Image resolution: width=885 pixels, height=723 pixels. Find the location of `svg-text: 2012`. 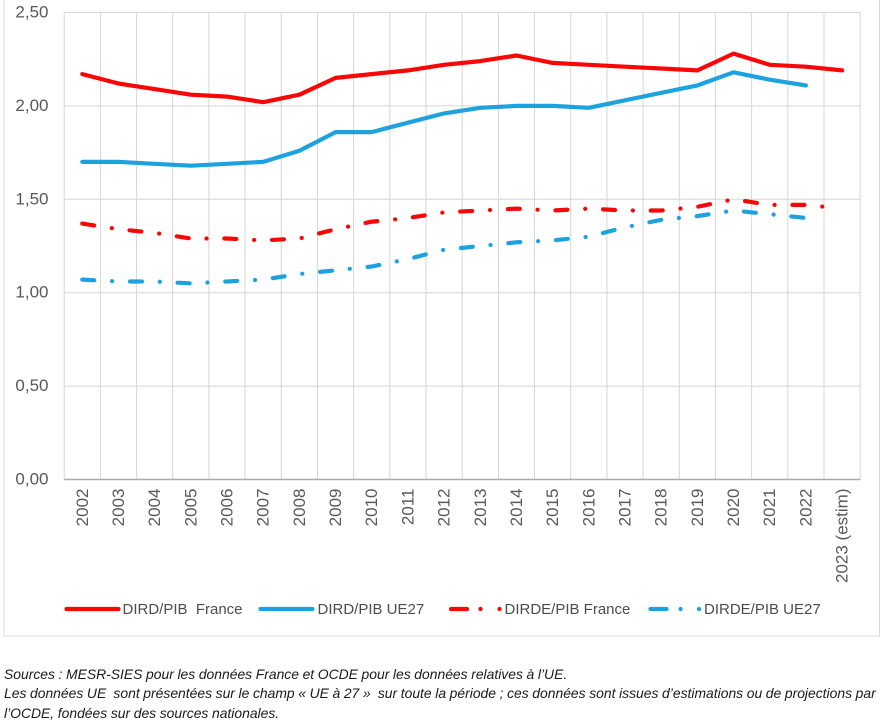

svg-text: 2012 is located at coordinates (444, 508).